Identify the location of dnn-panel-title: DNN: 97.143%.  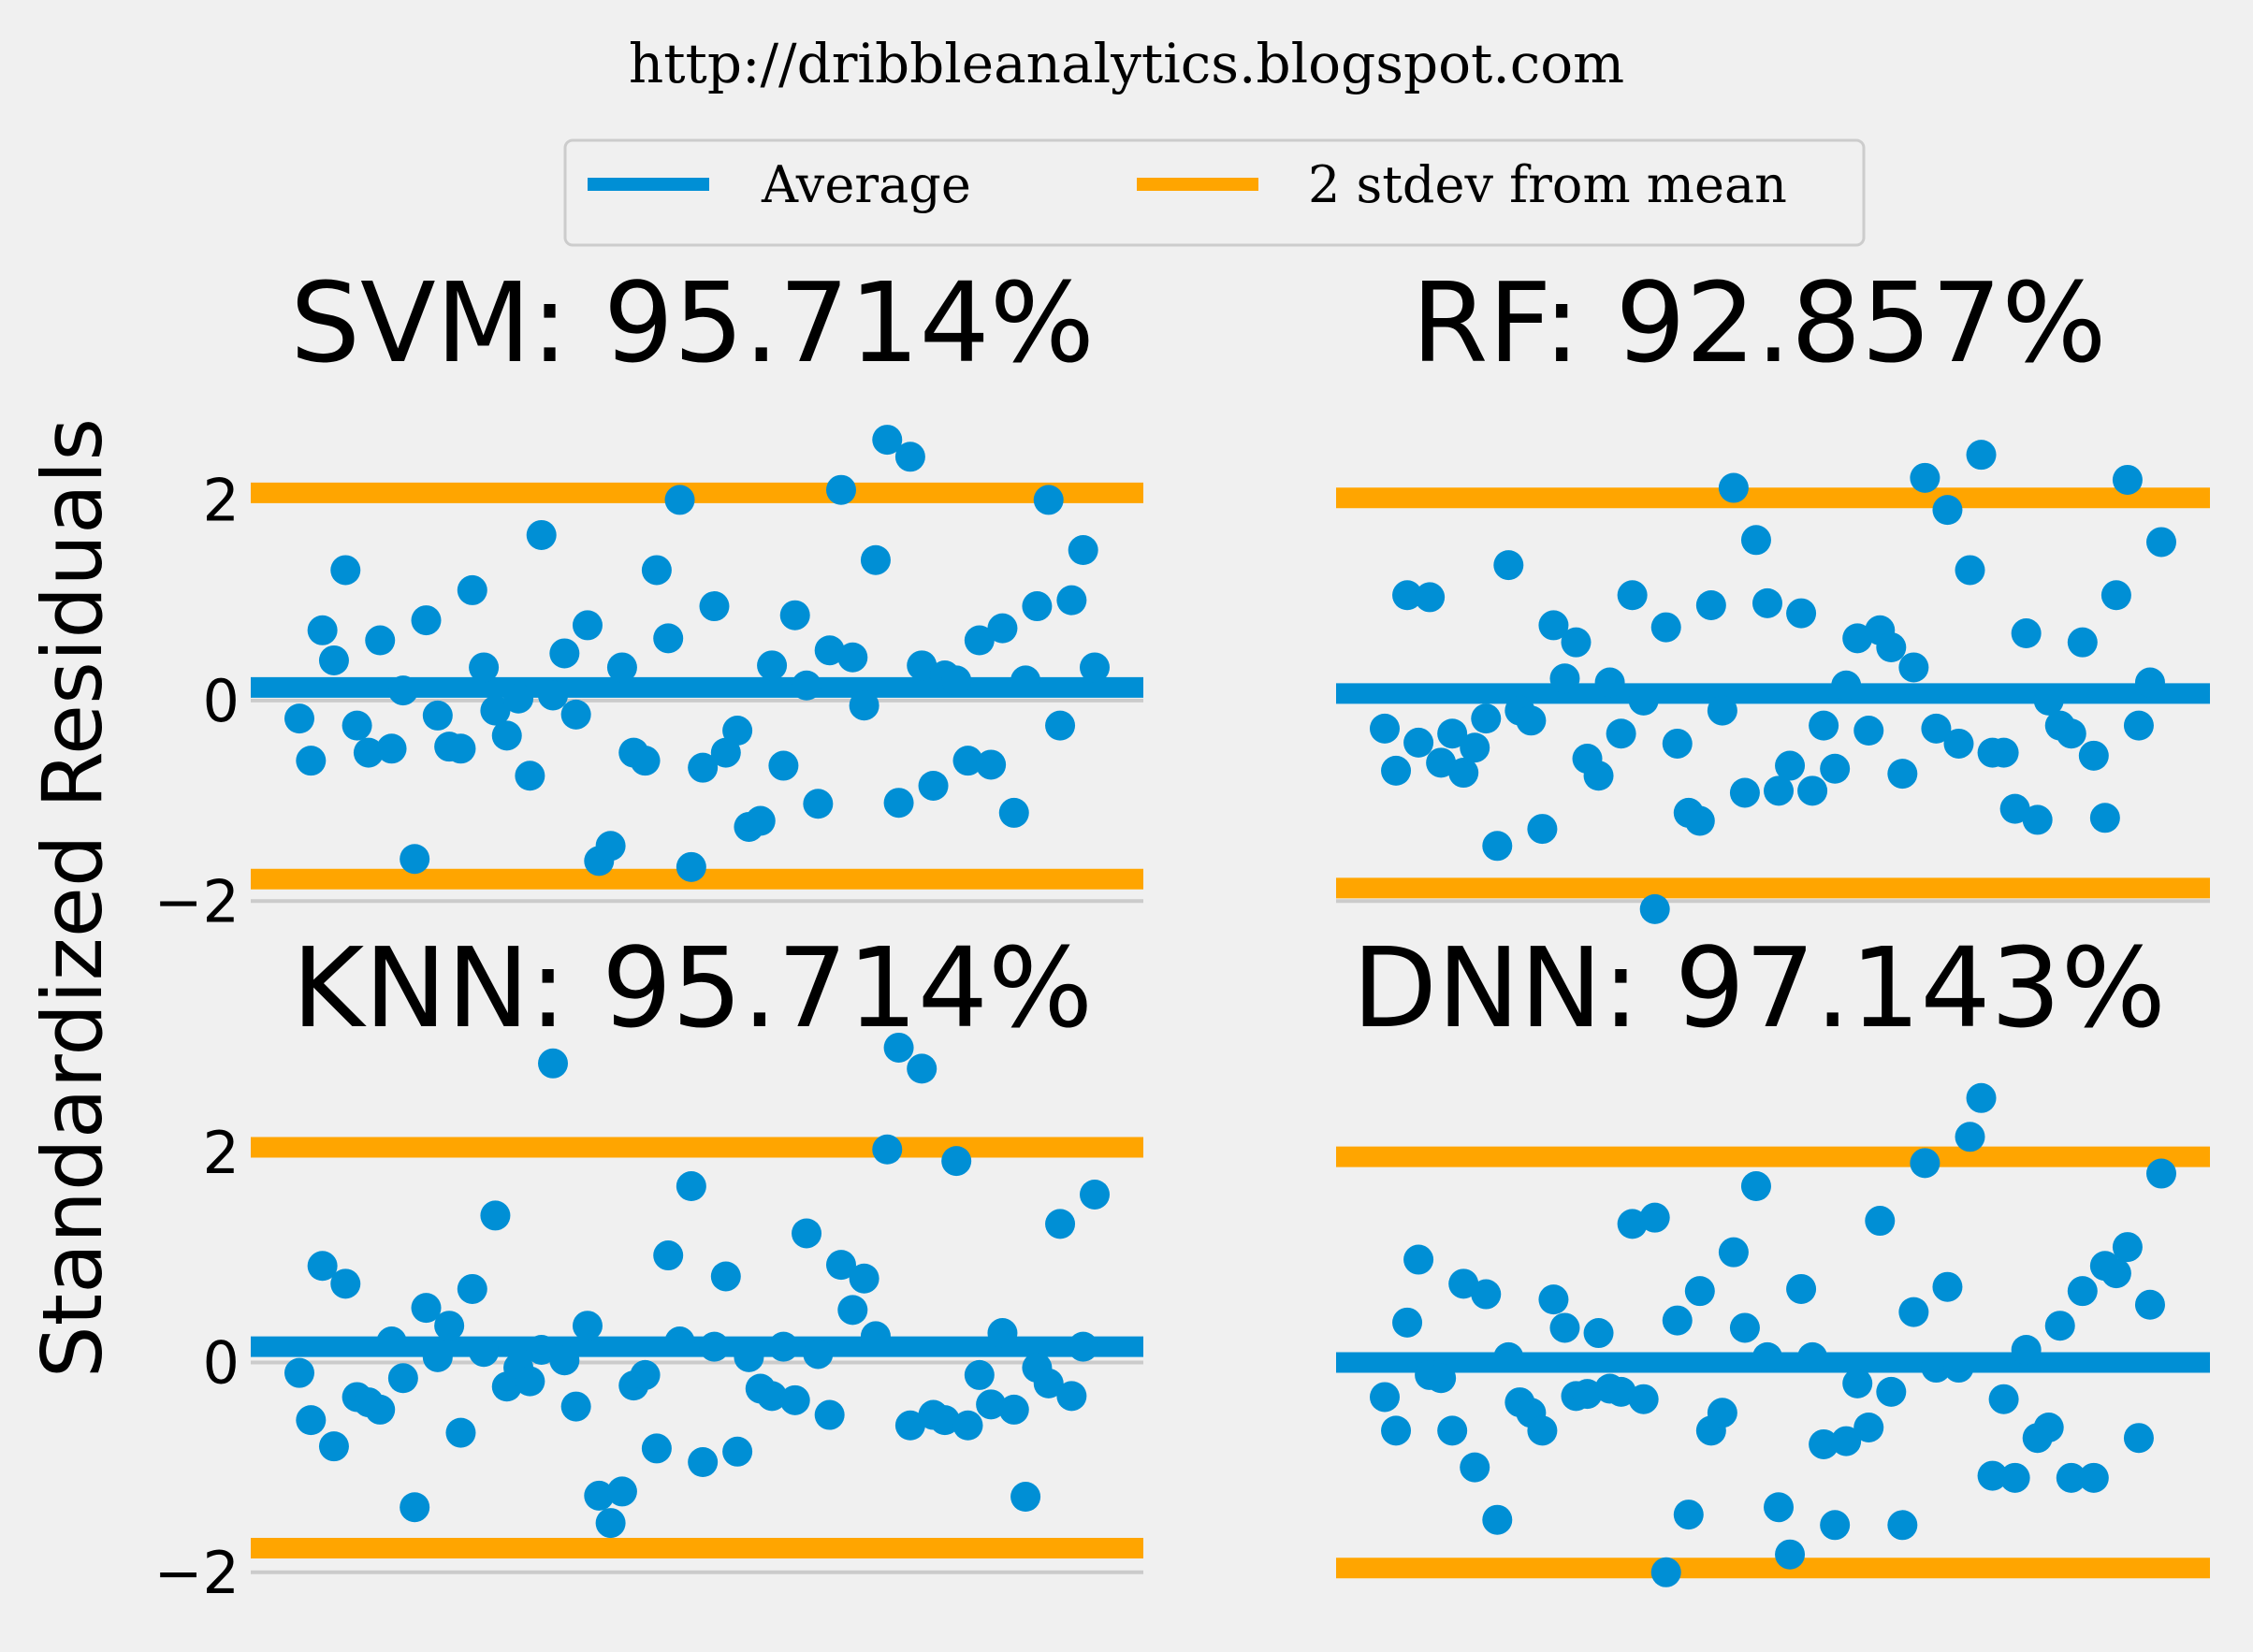
(1759, 987).